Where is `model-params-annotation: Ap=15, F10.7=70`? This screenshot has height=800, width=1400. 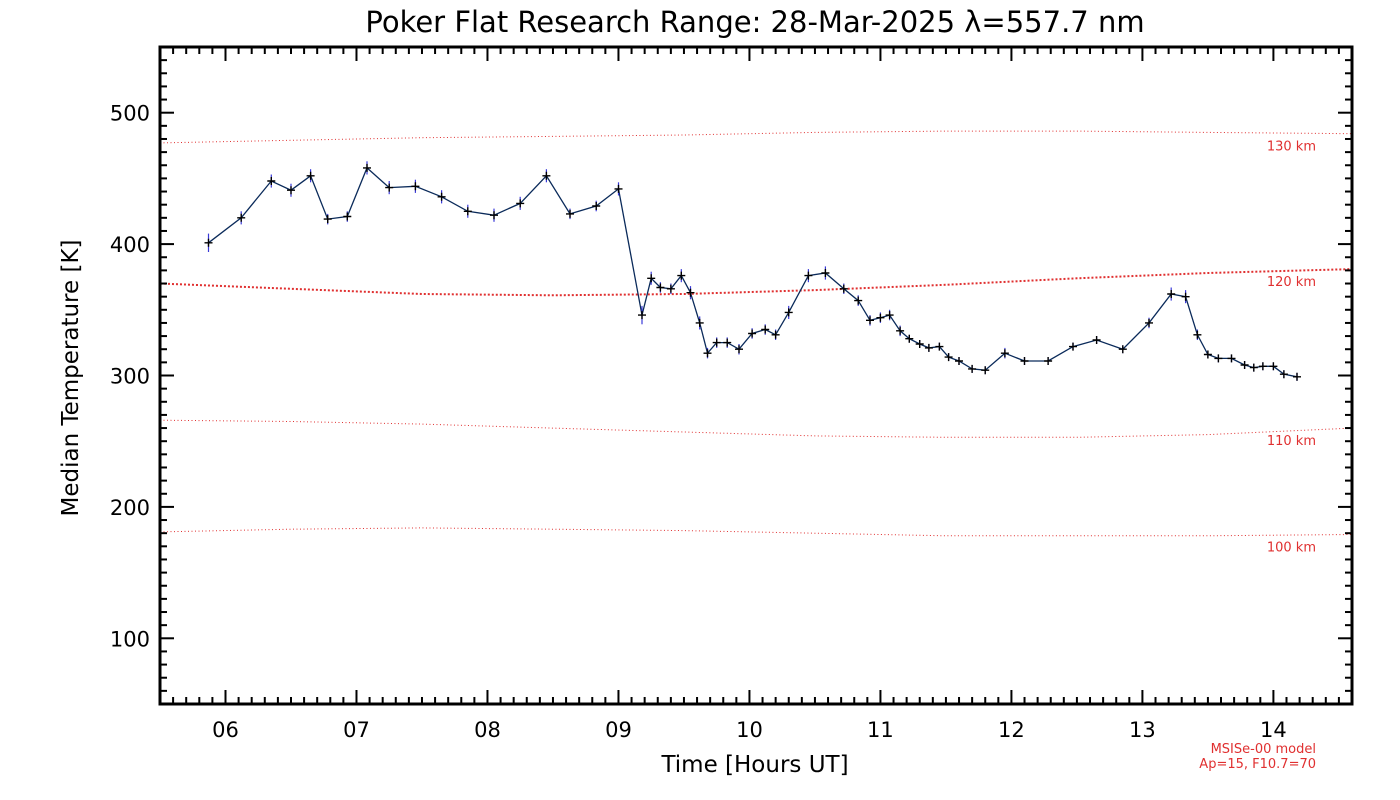 model-params-annotation: Ap=15, F10.7=70 is located at coordinates (1257, 764).